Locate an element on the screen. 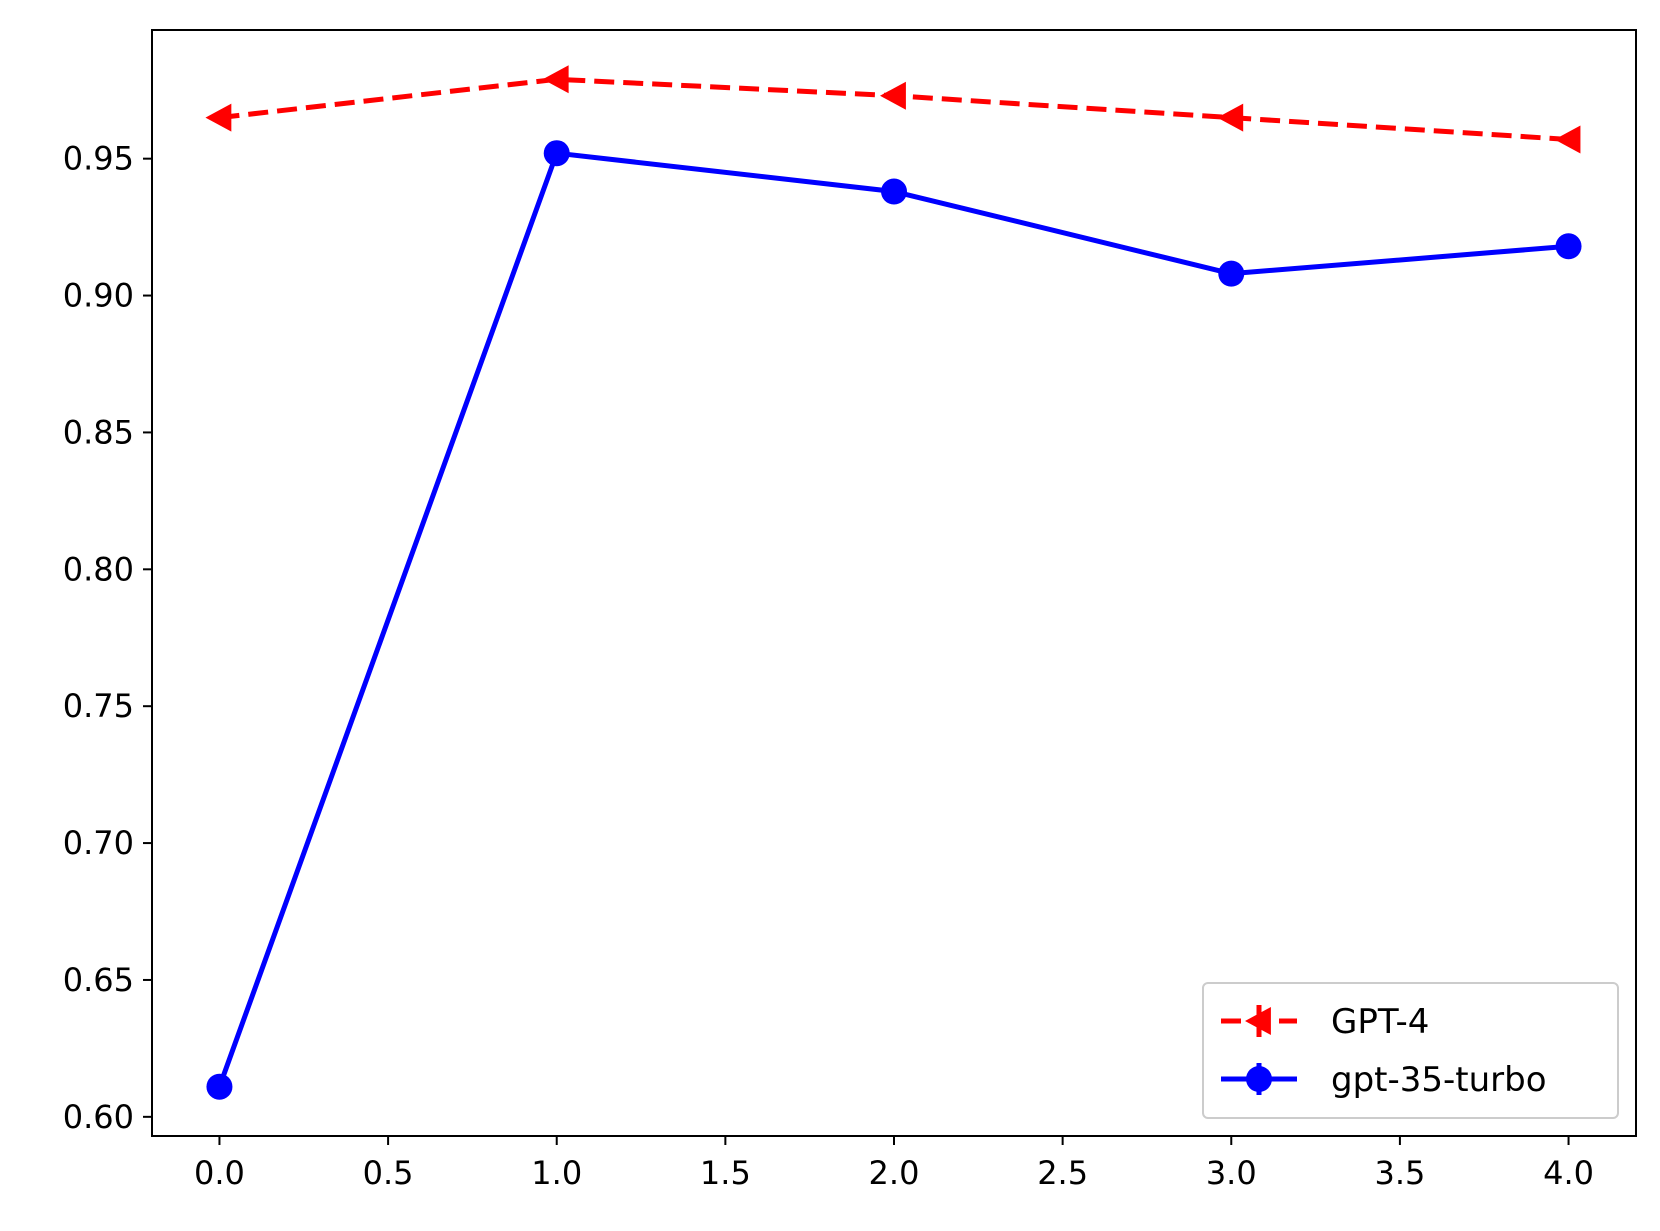 The width and height of the screenshot is (1660, 1231). legend-entry: gpt-35-turbo is located at coordinates (1384, 1080).